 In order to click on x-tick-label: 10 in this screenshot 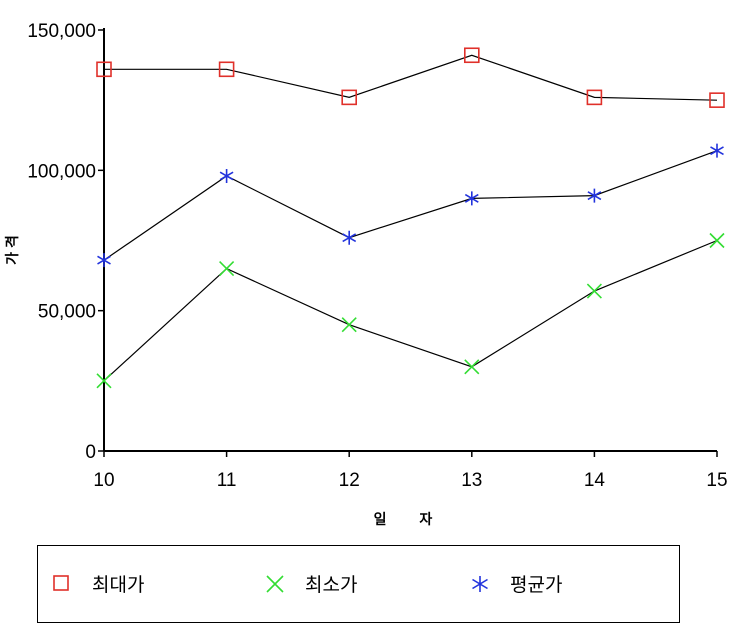, I will do `click(103, 480)`.